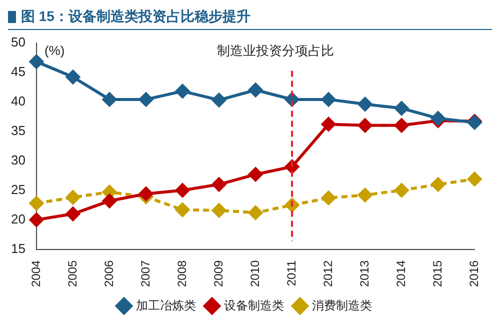 The width and height of the screenshot is (500, 330). What do you see at coordinates (18, 160) in the screenshot?
I see `y-tick-label: 30` at bounding box center [18, 160].